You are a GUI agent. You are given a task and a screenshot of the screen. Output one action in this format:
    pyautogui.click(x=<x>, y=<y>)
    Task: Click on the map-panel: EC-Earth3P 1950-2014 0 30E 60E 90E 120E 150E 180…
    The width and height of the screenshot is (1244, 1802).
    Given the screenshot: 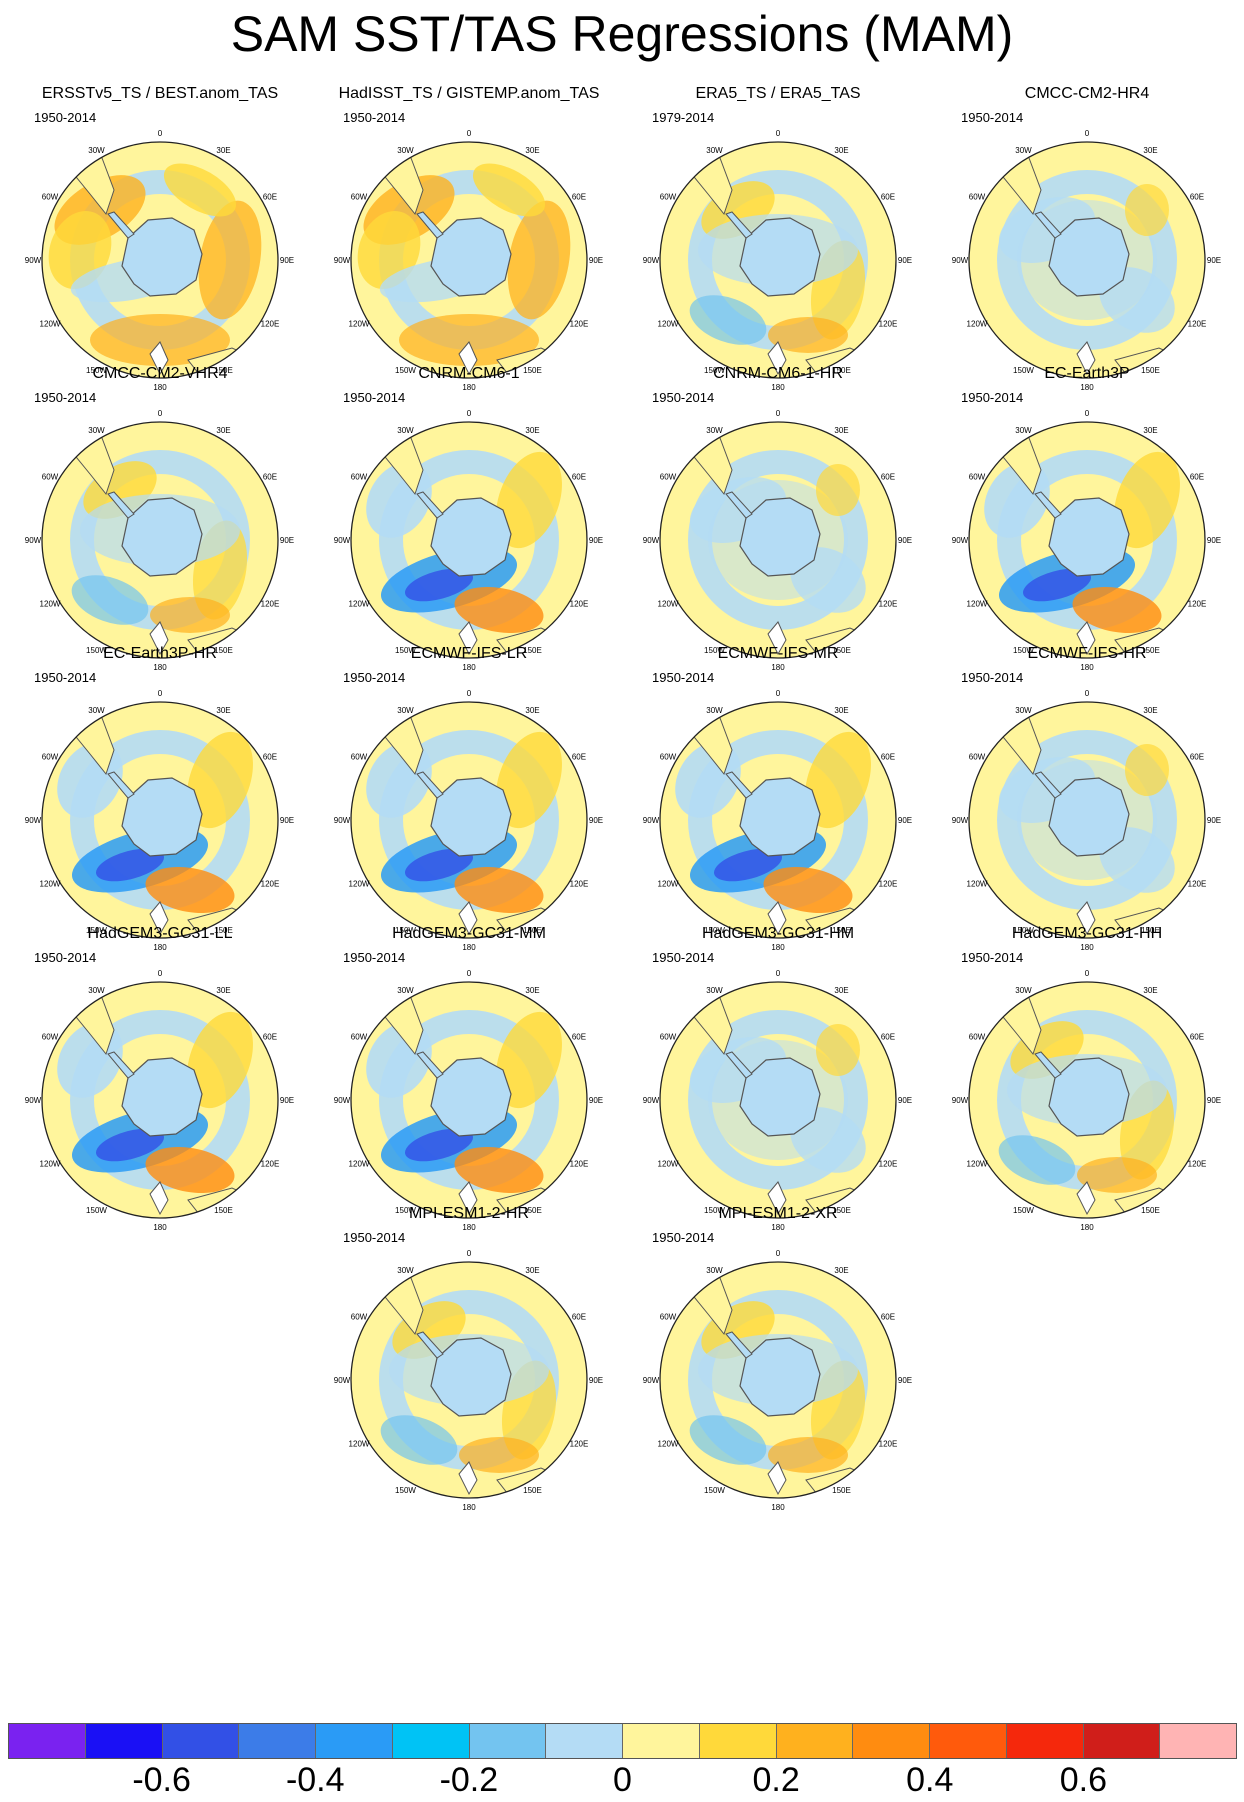 What is the action you would take?
    pyautogui.click(x=1087, y=525)
    